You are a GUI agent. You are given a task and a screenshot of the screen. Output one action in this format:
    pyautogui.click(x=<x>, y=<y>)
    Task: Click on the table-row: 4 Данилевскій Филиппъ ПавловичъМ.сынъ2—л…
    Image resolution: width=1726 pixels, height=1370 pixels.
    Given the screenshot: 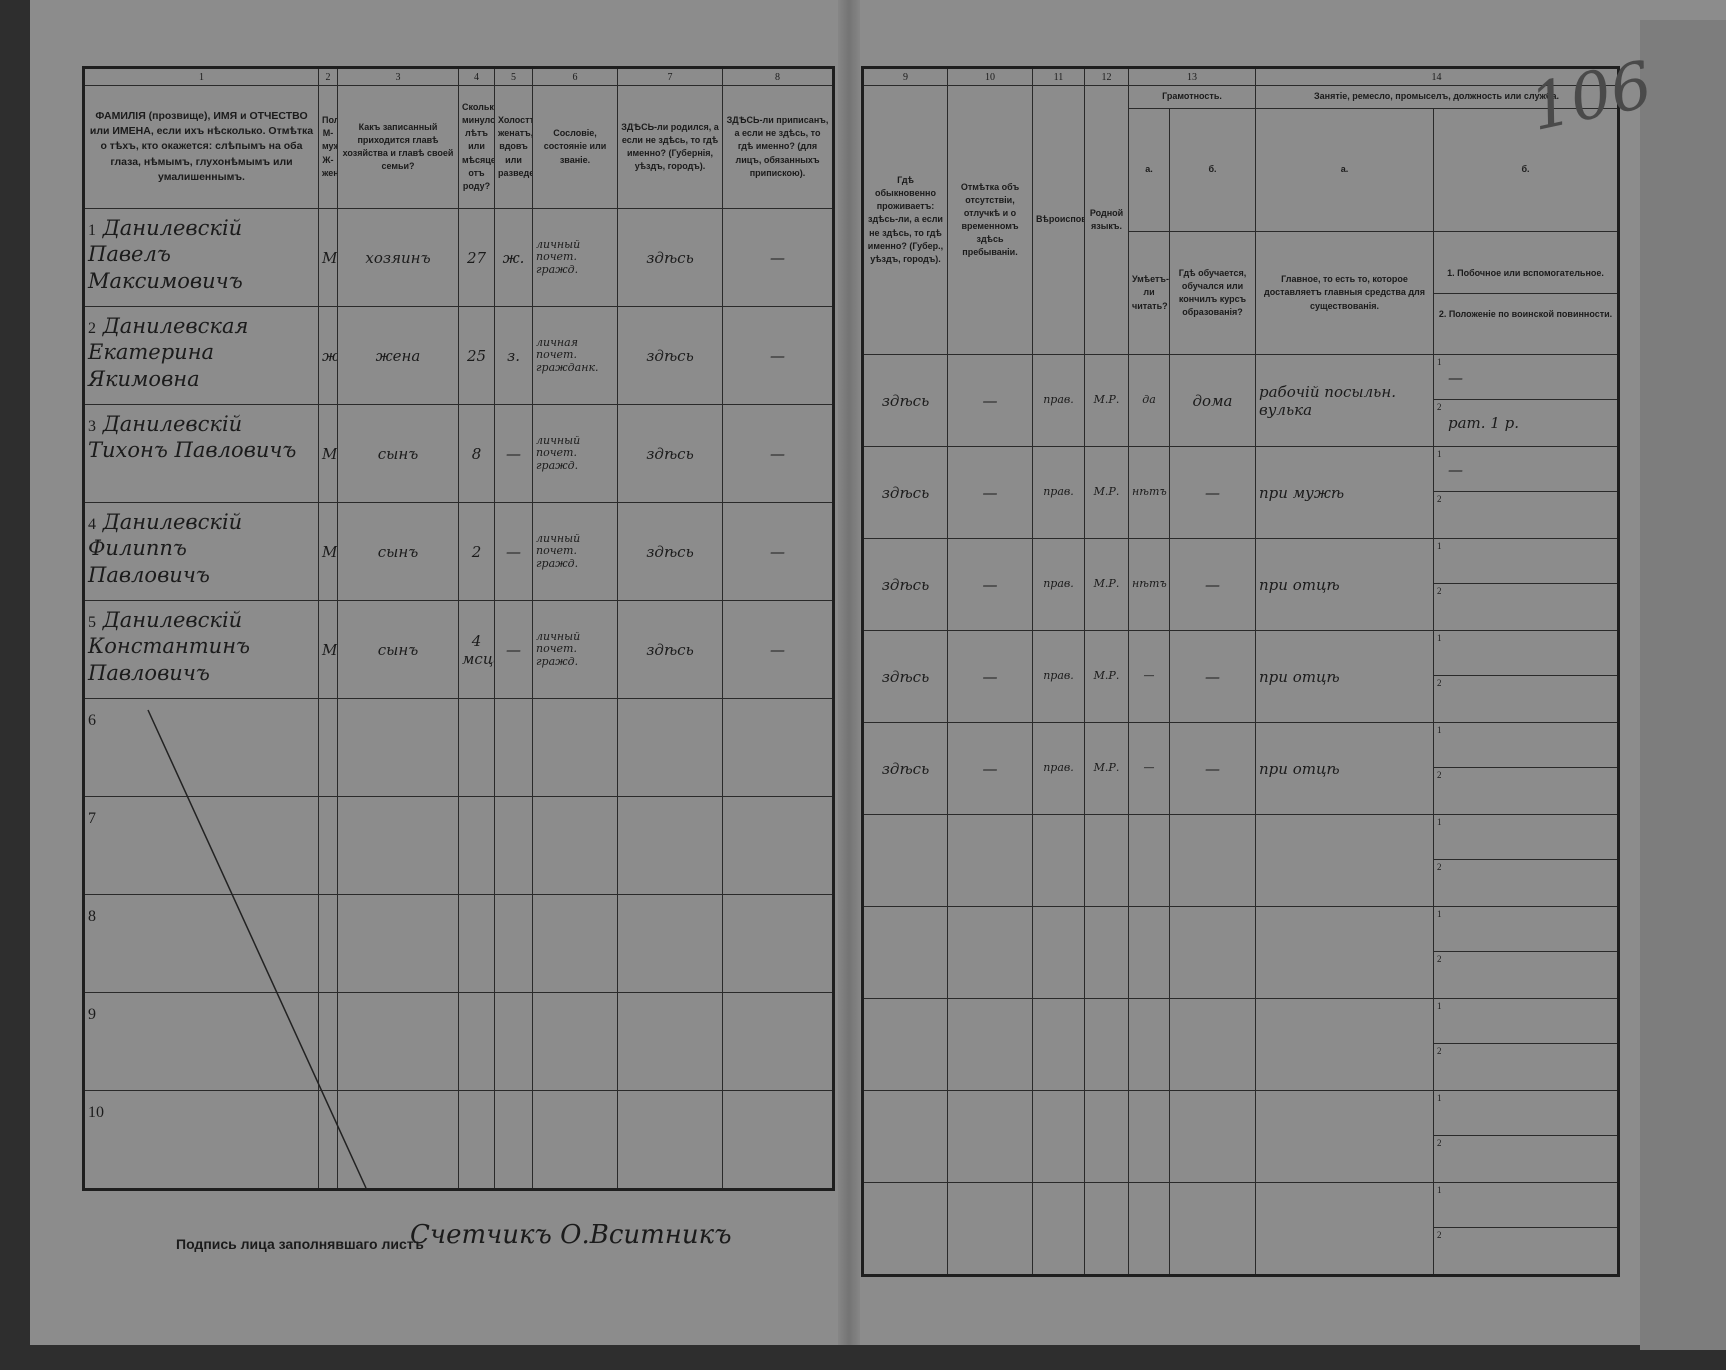 What is the action you would take?
    pyautogui.click(x=458, y=551)
    